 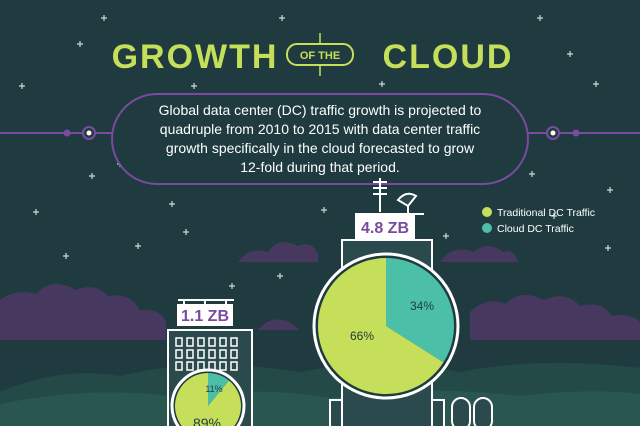 I want to click on pill-dot-left, so click(x=67, y=133).